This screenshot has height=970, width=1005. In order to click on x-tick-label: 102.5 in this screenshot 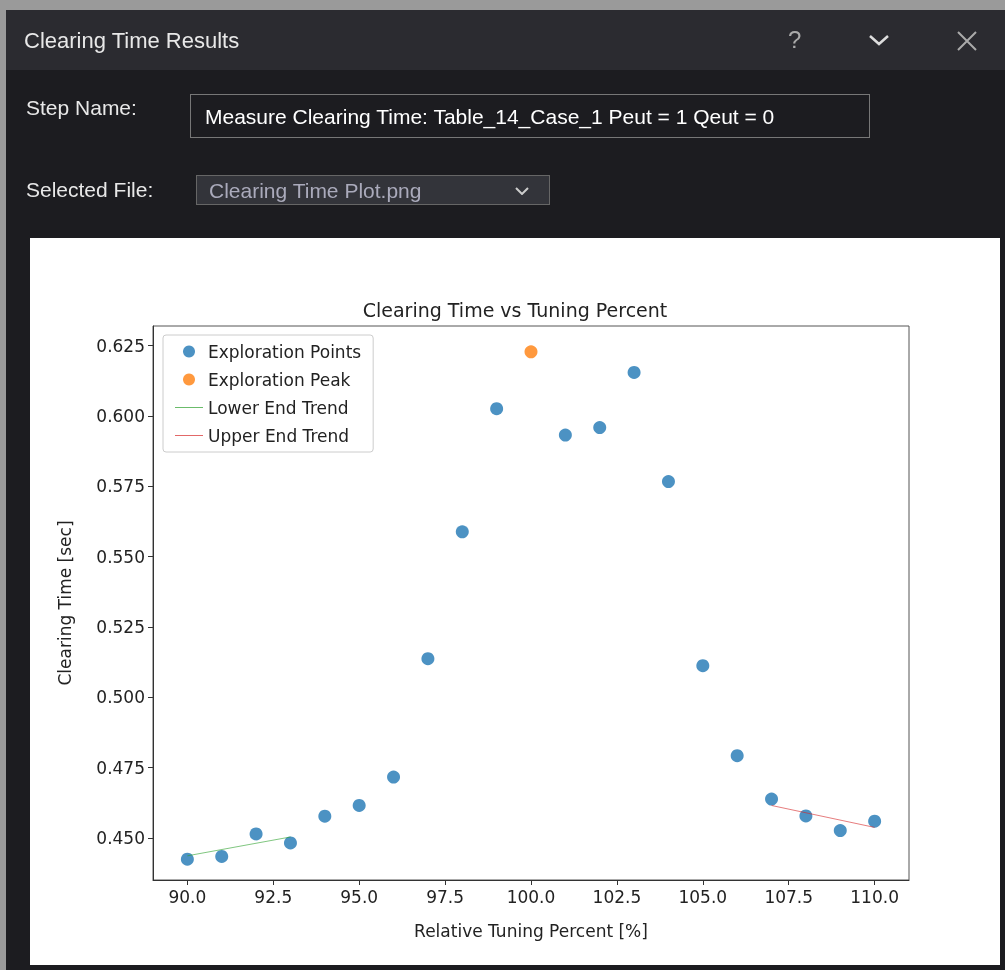, I will do `click(617, 896)`.